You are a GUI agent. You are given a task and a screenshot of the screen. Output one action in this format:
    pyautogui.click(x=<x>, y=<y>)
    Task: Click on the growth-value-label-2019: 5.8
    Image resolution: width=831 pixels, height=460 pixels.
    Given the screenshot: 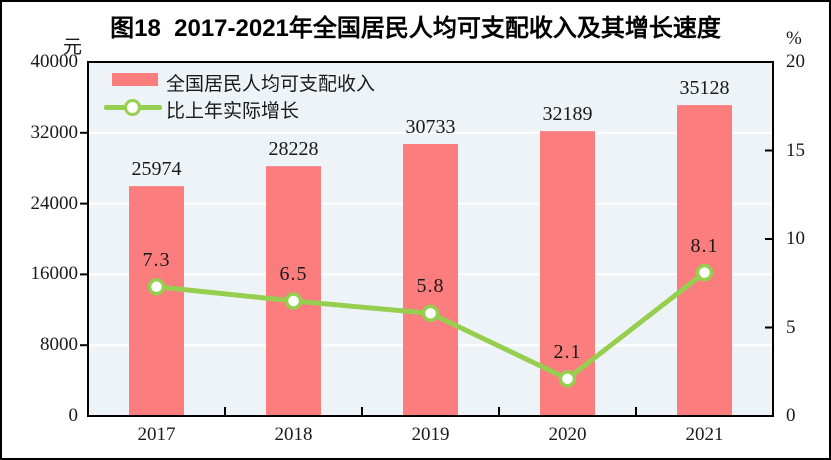 What is the action you would take?
    pyautogui.click(x=430, y=286)
    